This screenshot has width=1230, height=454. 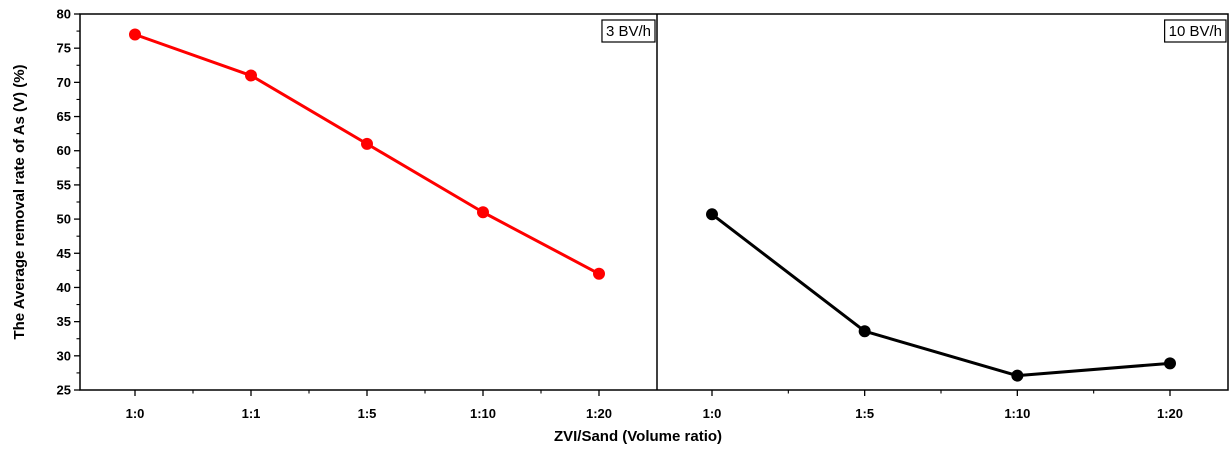 I want to click on y-tick-label: 45, so click(x=64, y=253).